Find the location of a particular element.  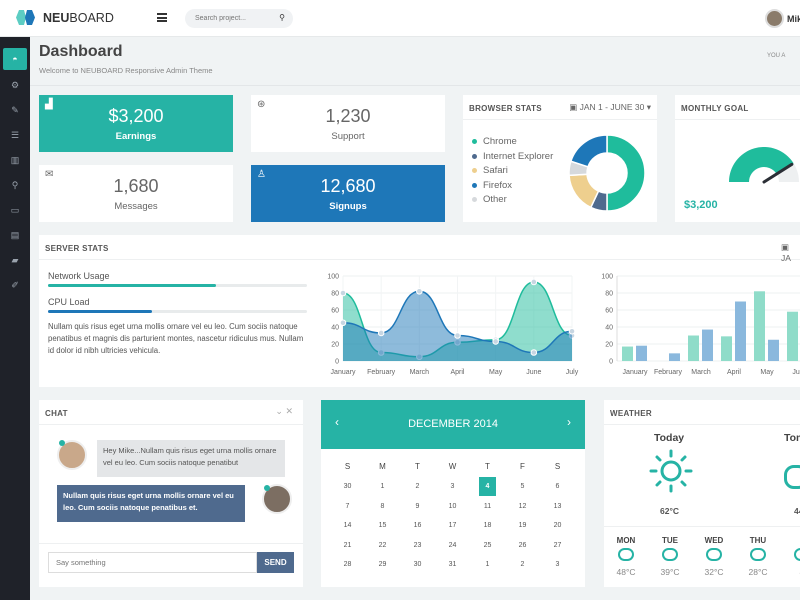

calendar-day: 18 is located at coordinates (487, 526).